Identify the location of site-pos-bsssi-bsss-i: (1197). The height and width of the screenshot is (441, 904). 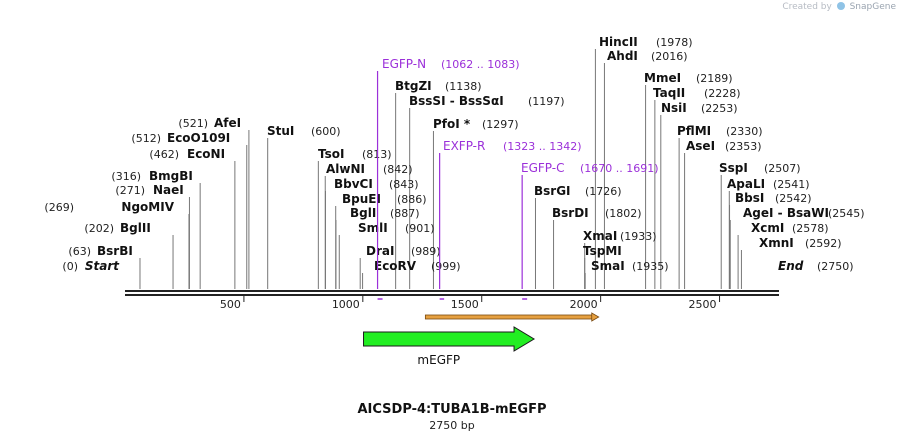
(546, 101).